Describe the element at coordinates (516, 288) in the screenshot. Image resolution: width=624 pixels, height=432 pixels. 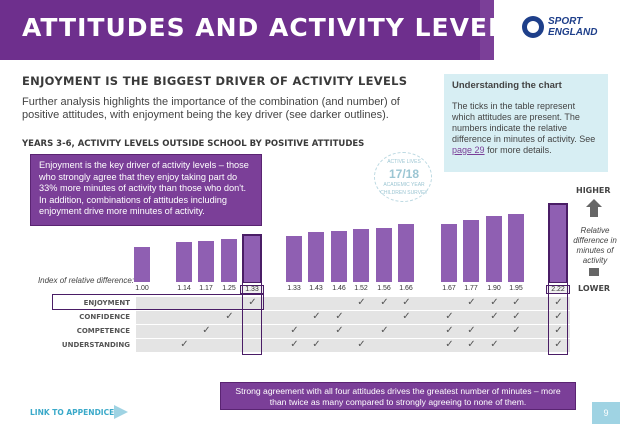
I see `bar-value-label: 1.95` at that location.